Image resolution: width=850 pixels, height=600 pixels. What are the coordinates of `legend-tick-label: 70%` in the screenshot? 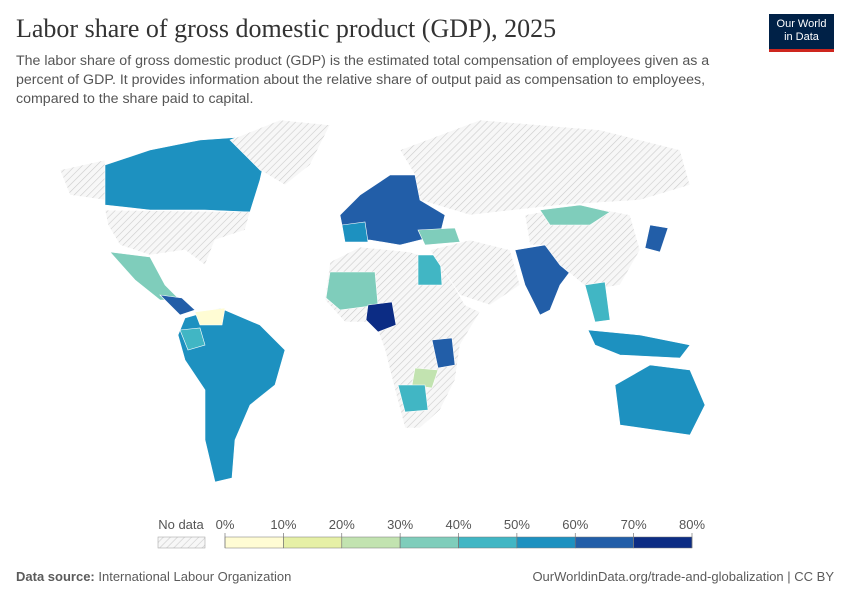 It's located at (634, 524).